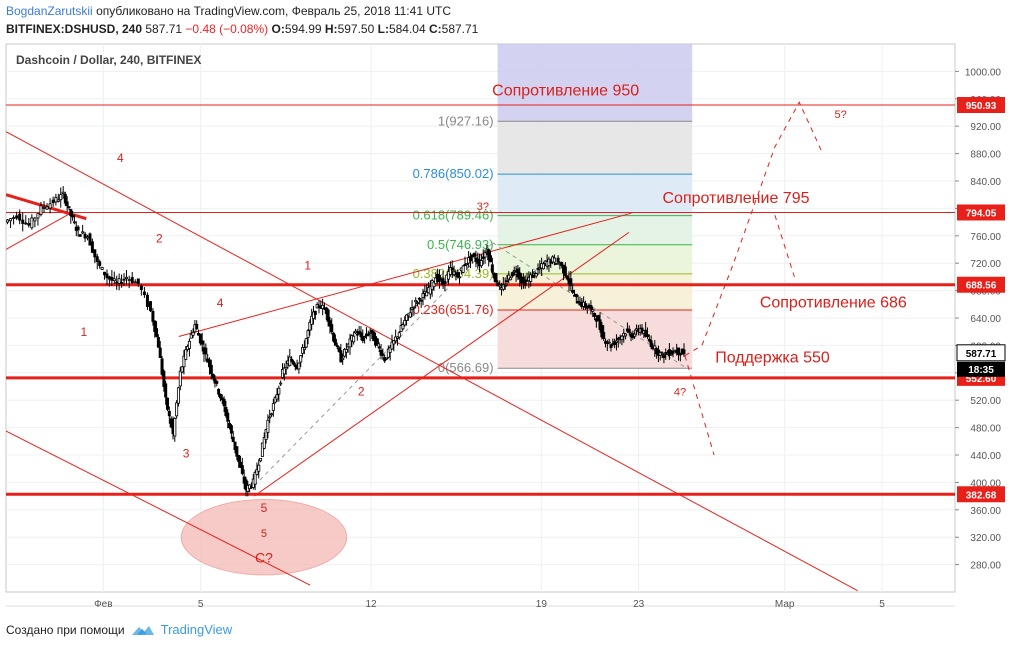 This screenshot has width=1015, height=649. I want to click on made-with-text: Создано при помощи, so click(65, 629).